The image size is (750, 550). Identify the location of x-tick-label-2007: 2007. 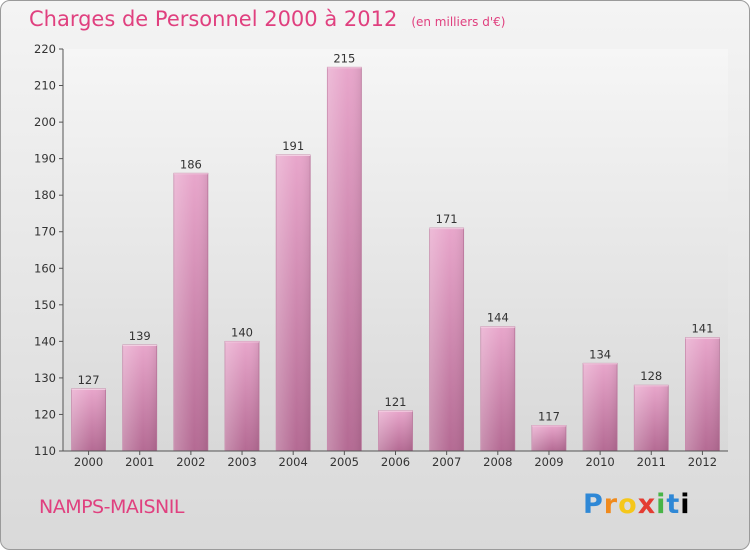
(446, 462).